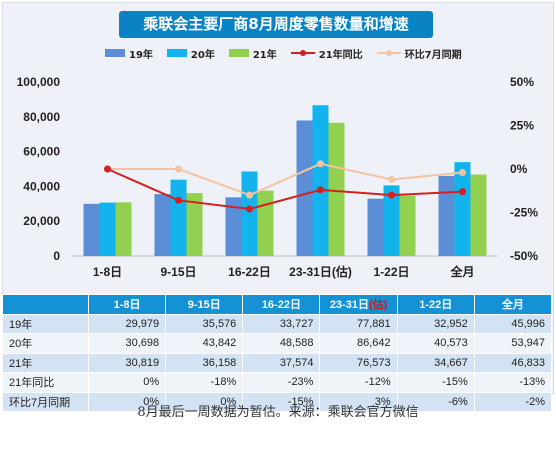  I want to click on table-cell: 40,573, so click(435, 343).